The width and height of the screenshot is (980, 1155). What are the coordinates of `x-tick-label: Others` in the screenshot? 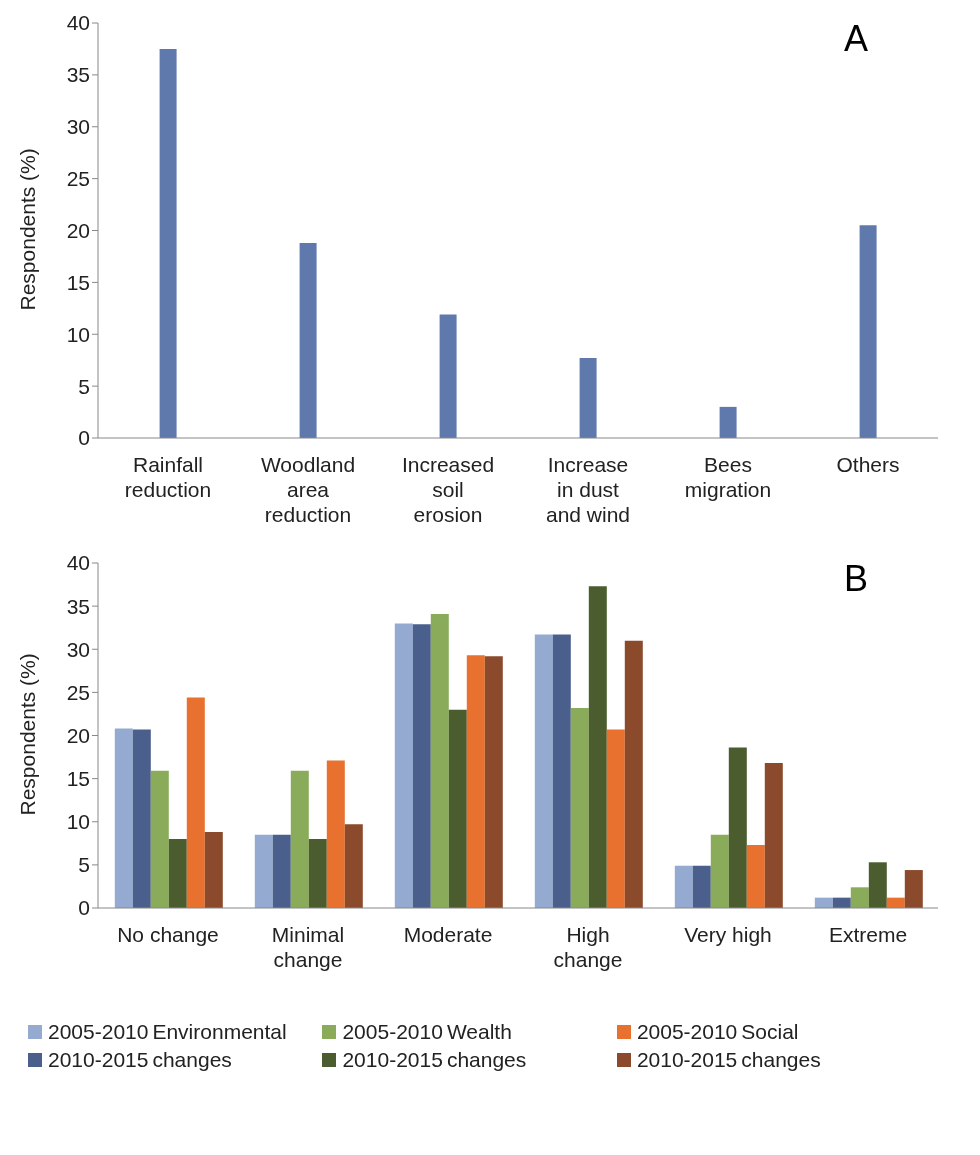 It's located at (868, 464).